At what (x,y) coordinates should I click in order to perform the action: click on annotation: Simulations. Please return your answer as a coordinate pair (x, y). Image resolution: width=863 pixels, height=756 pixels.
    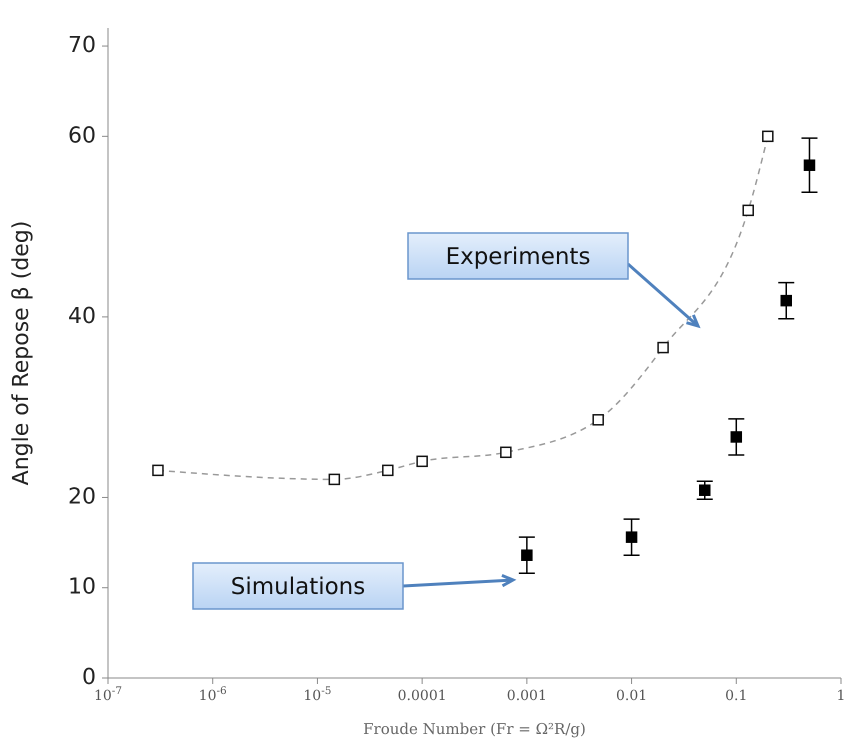
    Looking at the image, I should click on (298, 587).